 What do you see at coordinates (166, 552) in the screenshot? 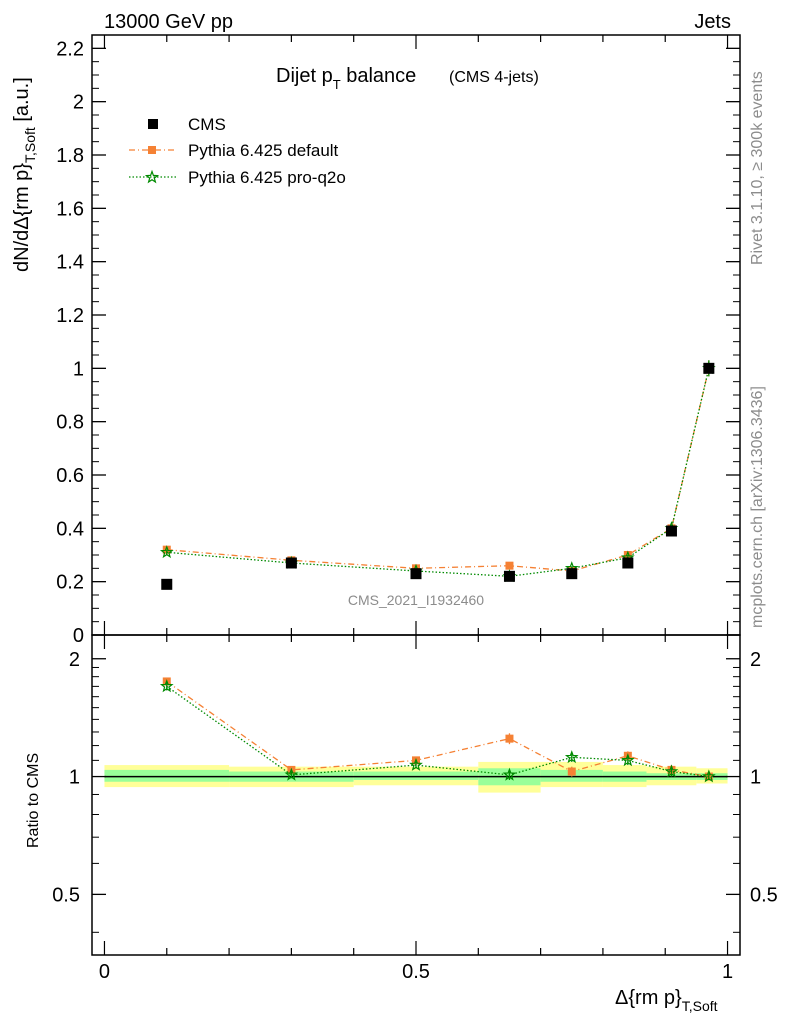
I see `main-point-proq2o` at bounding box center [166, 552].